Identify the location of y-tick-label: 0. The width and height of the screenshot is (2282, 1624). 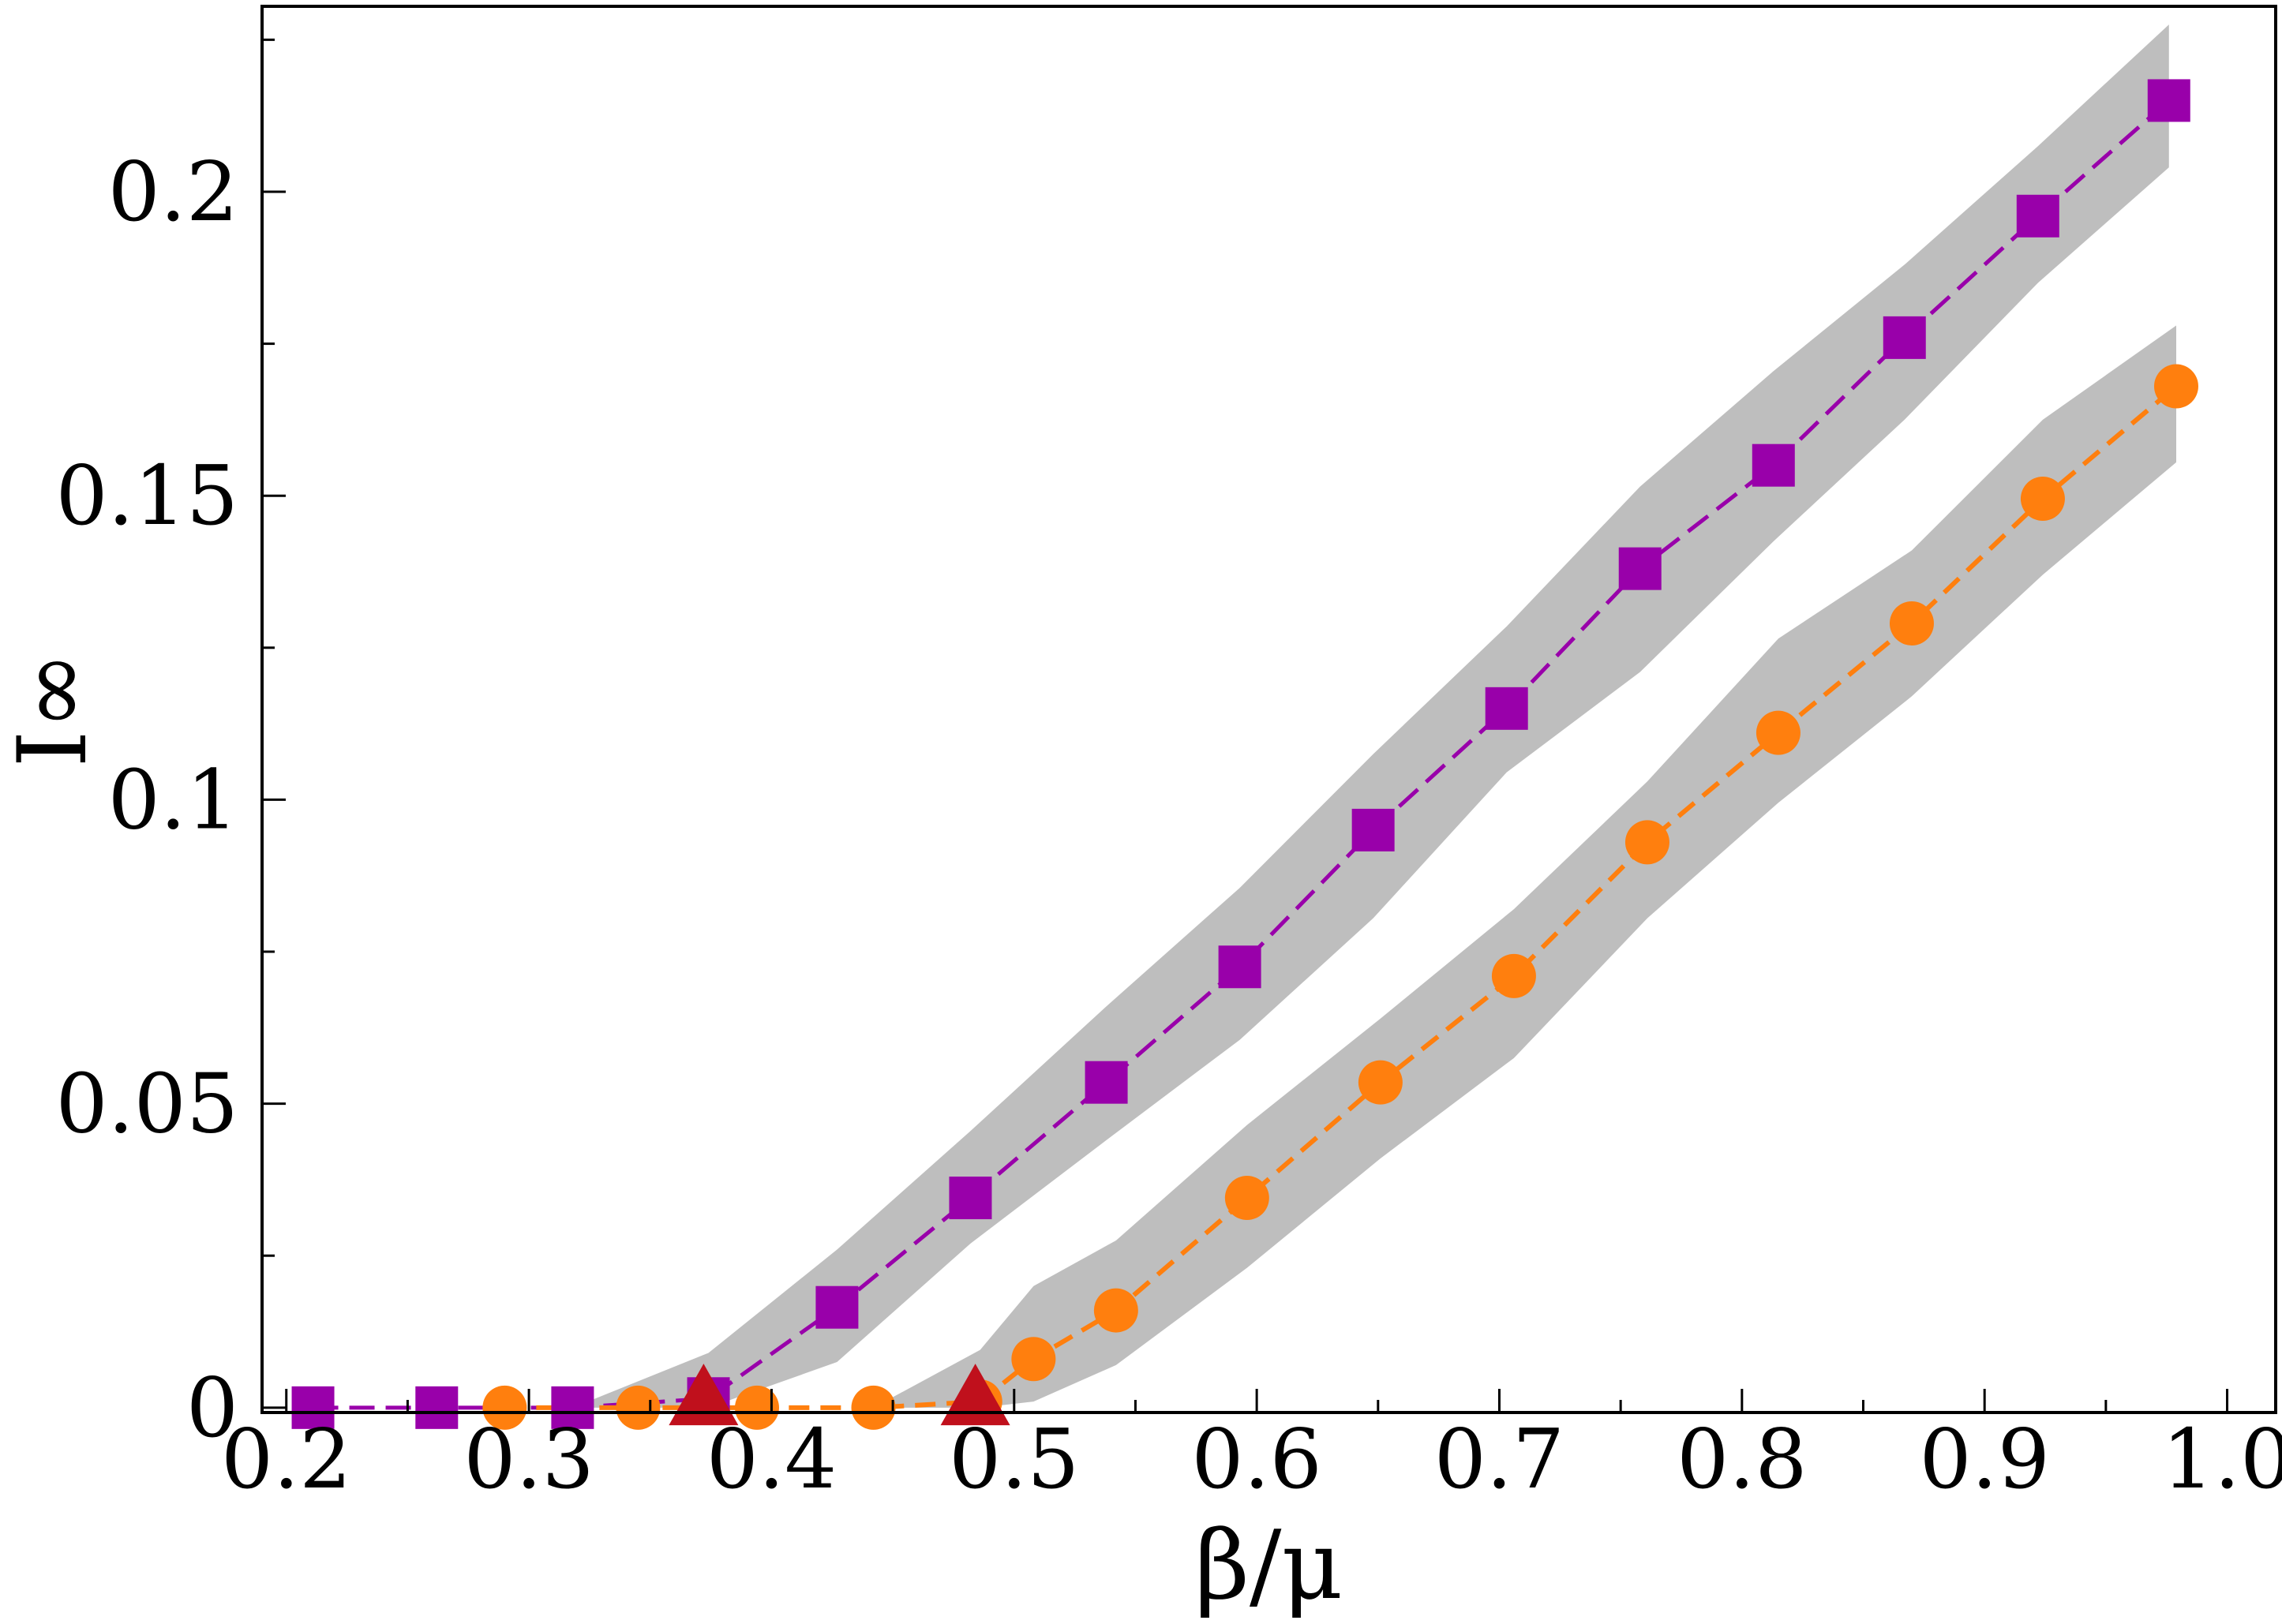
(212, 1408).